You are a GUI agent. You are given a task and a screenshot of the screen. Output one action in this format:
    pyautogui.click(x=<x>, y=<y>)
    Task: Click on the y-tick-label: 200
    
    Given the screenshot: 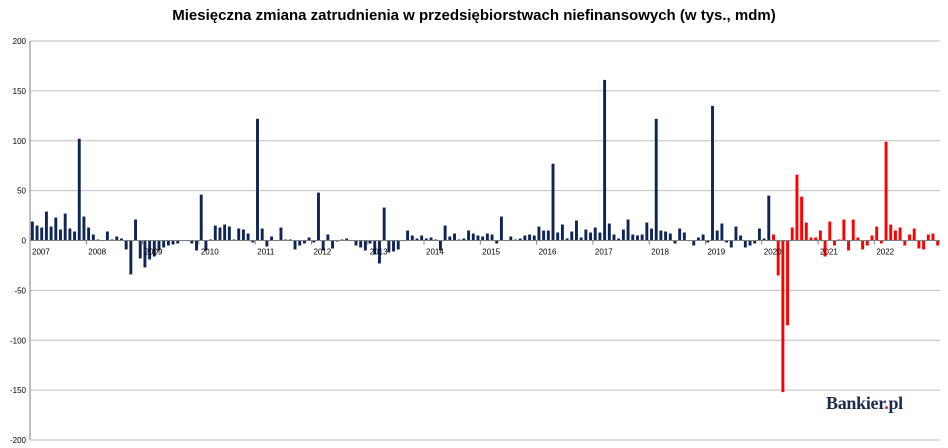 What is the action you would take?
    pyautogui.click(x=20, y=41)
    